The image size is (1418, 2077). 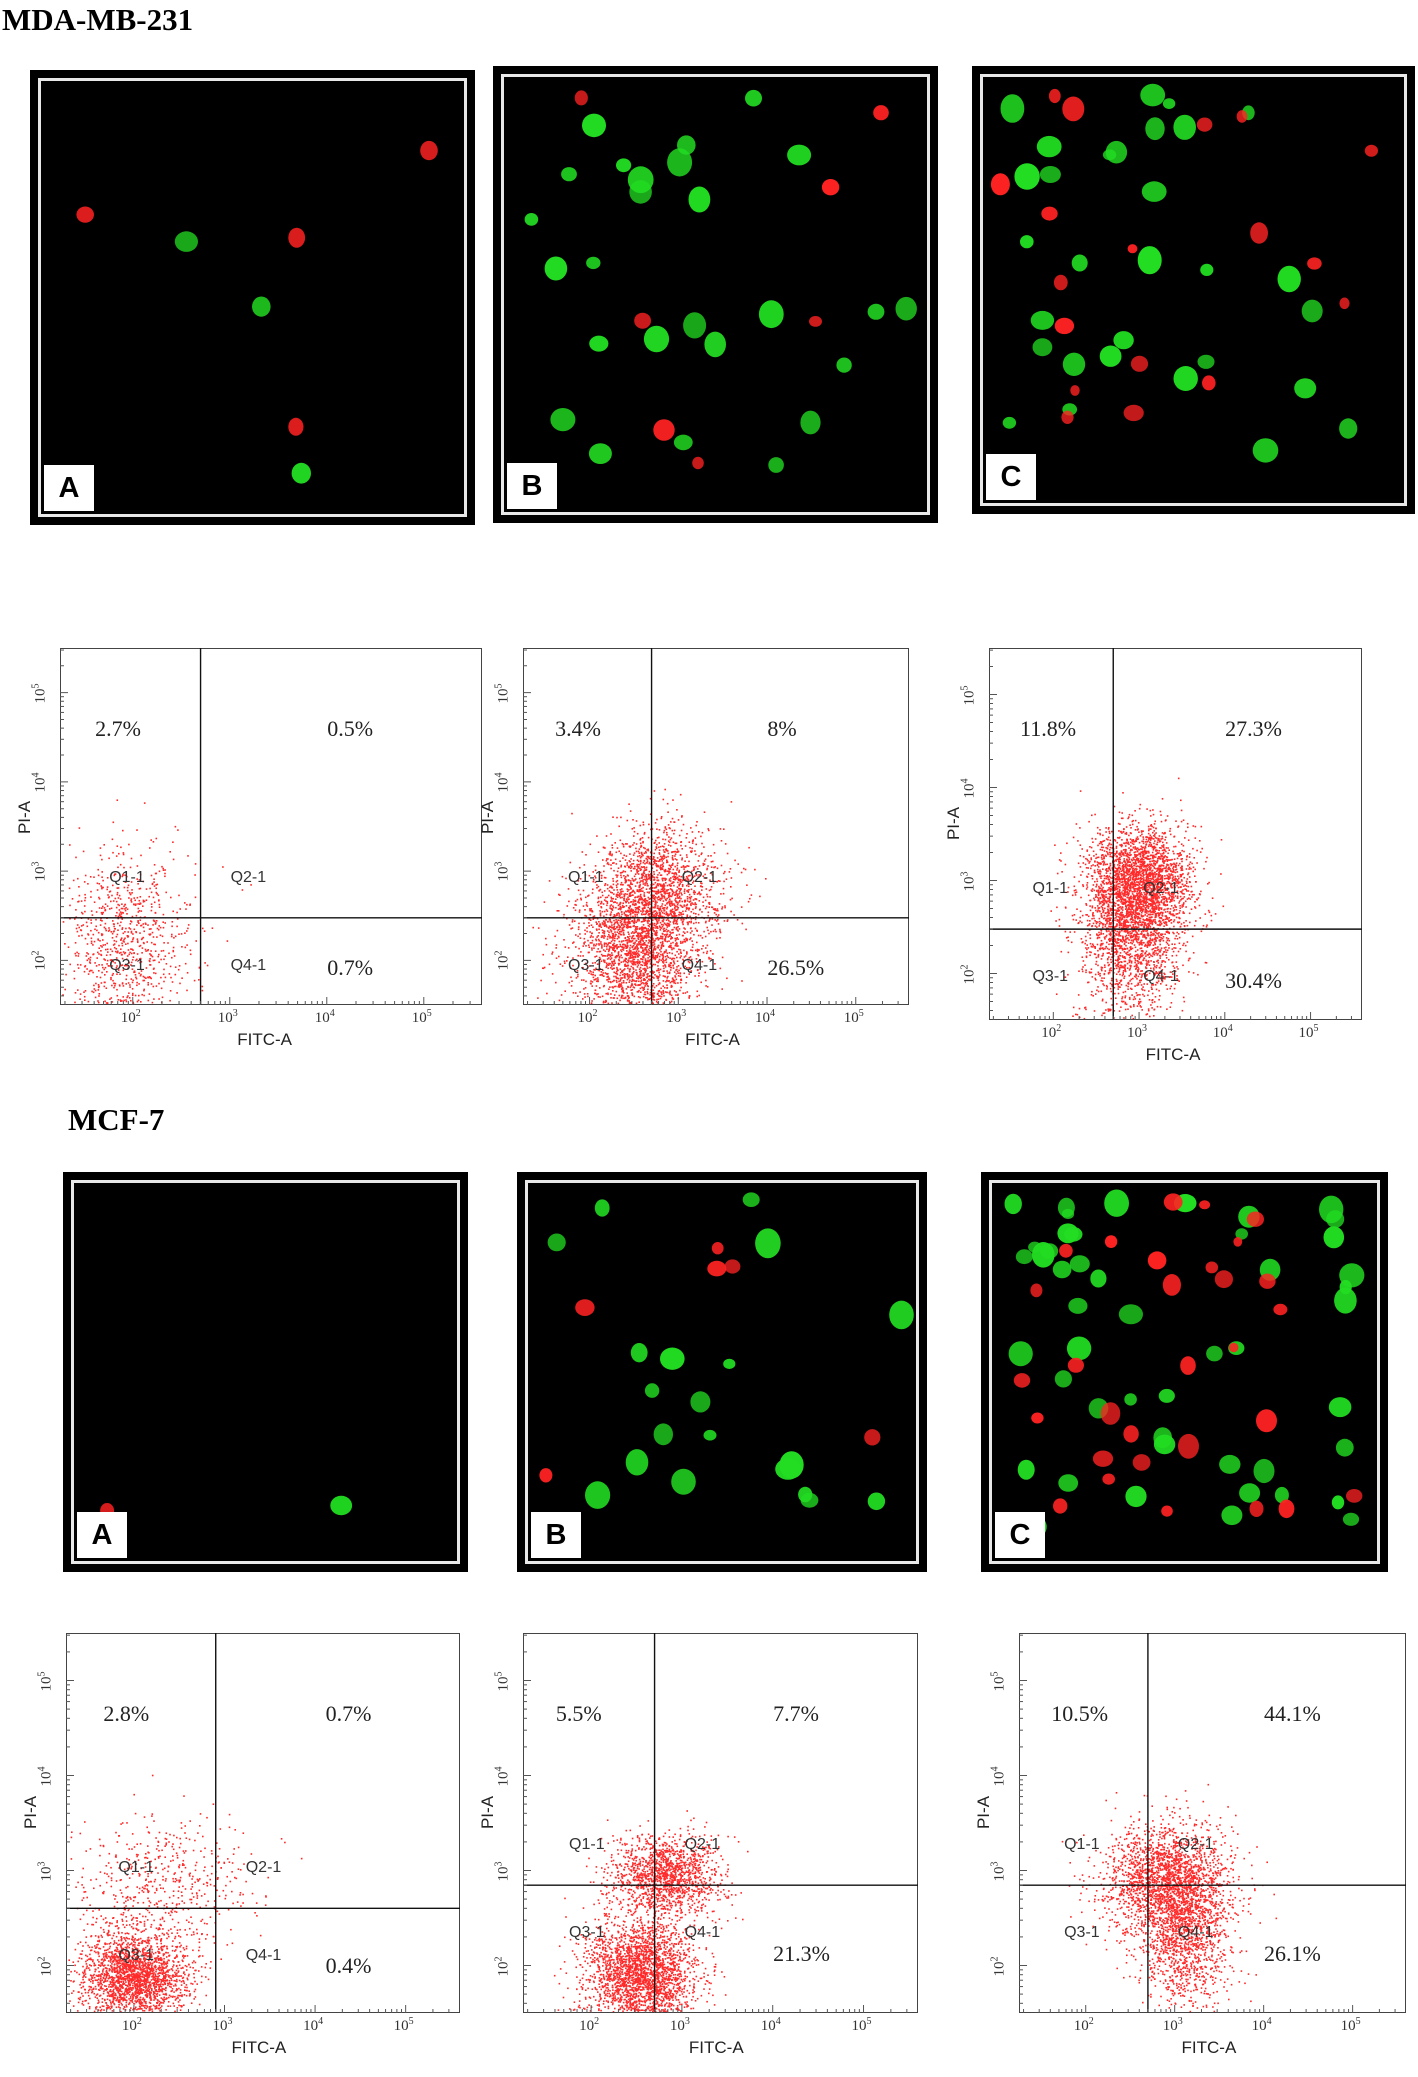 What do you see at coordinates (595, 1013) in the screenshot?
I see `tick-exponent: 2` at bounding box center [595, 1013].